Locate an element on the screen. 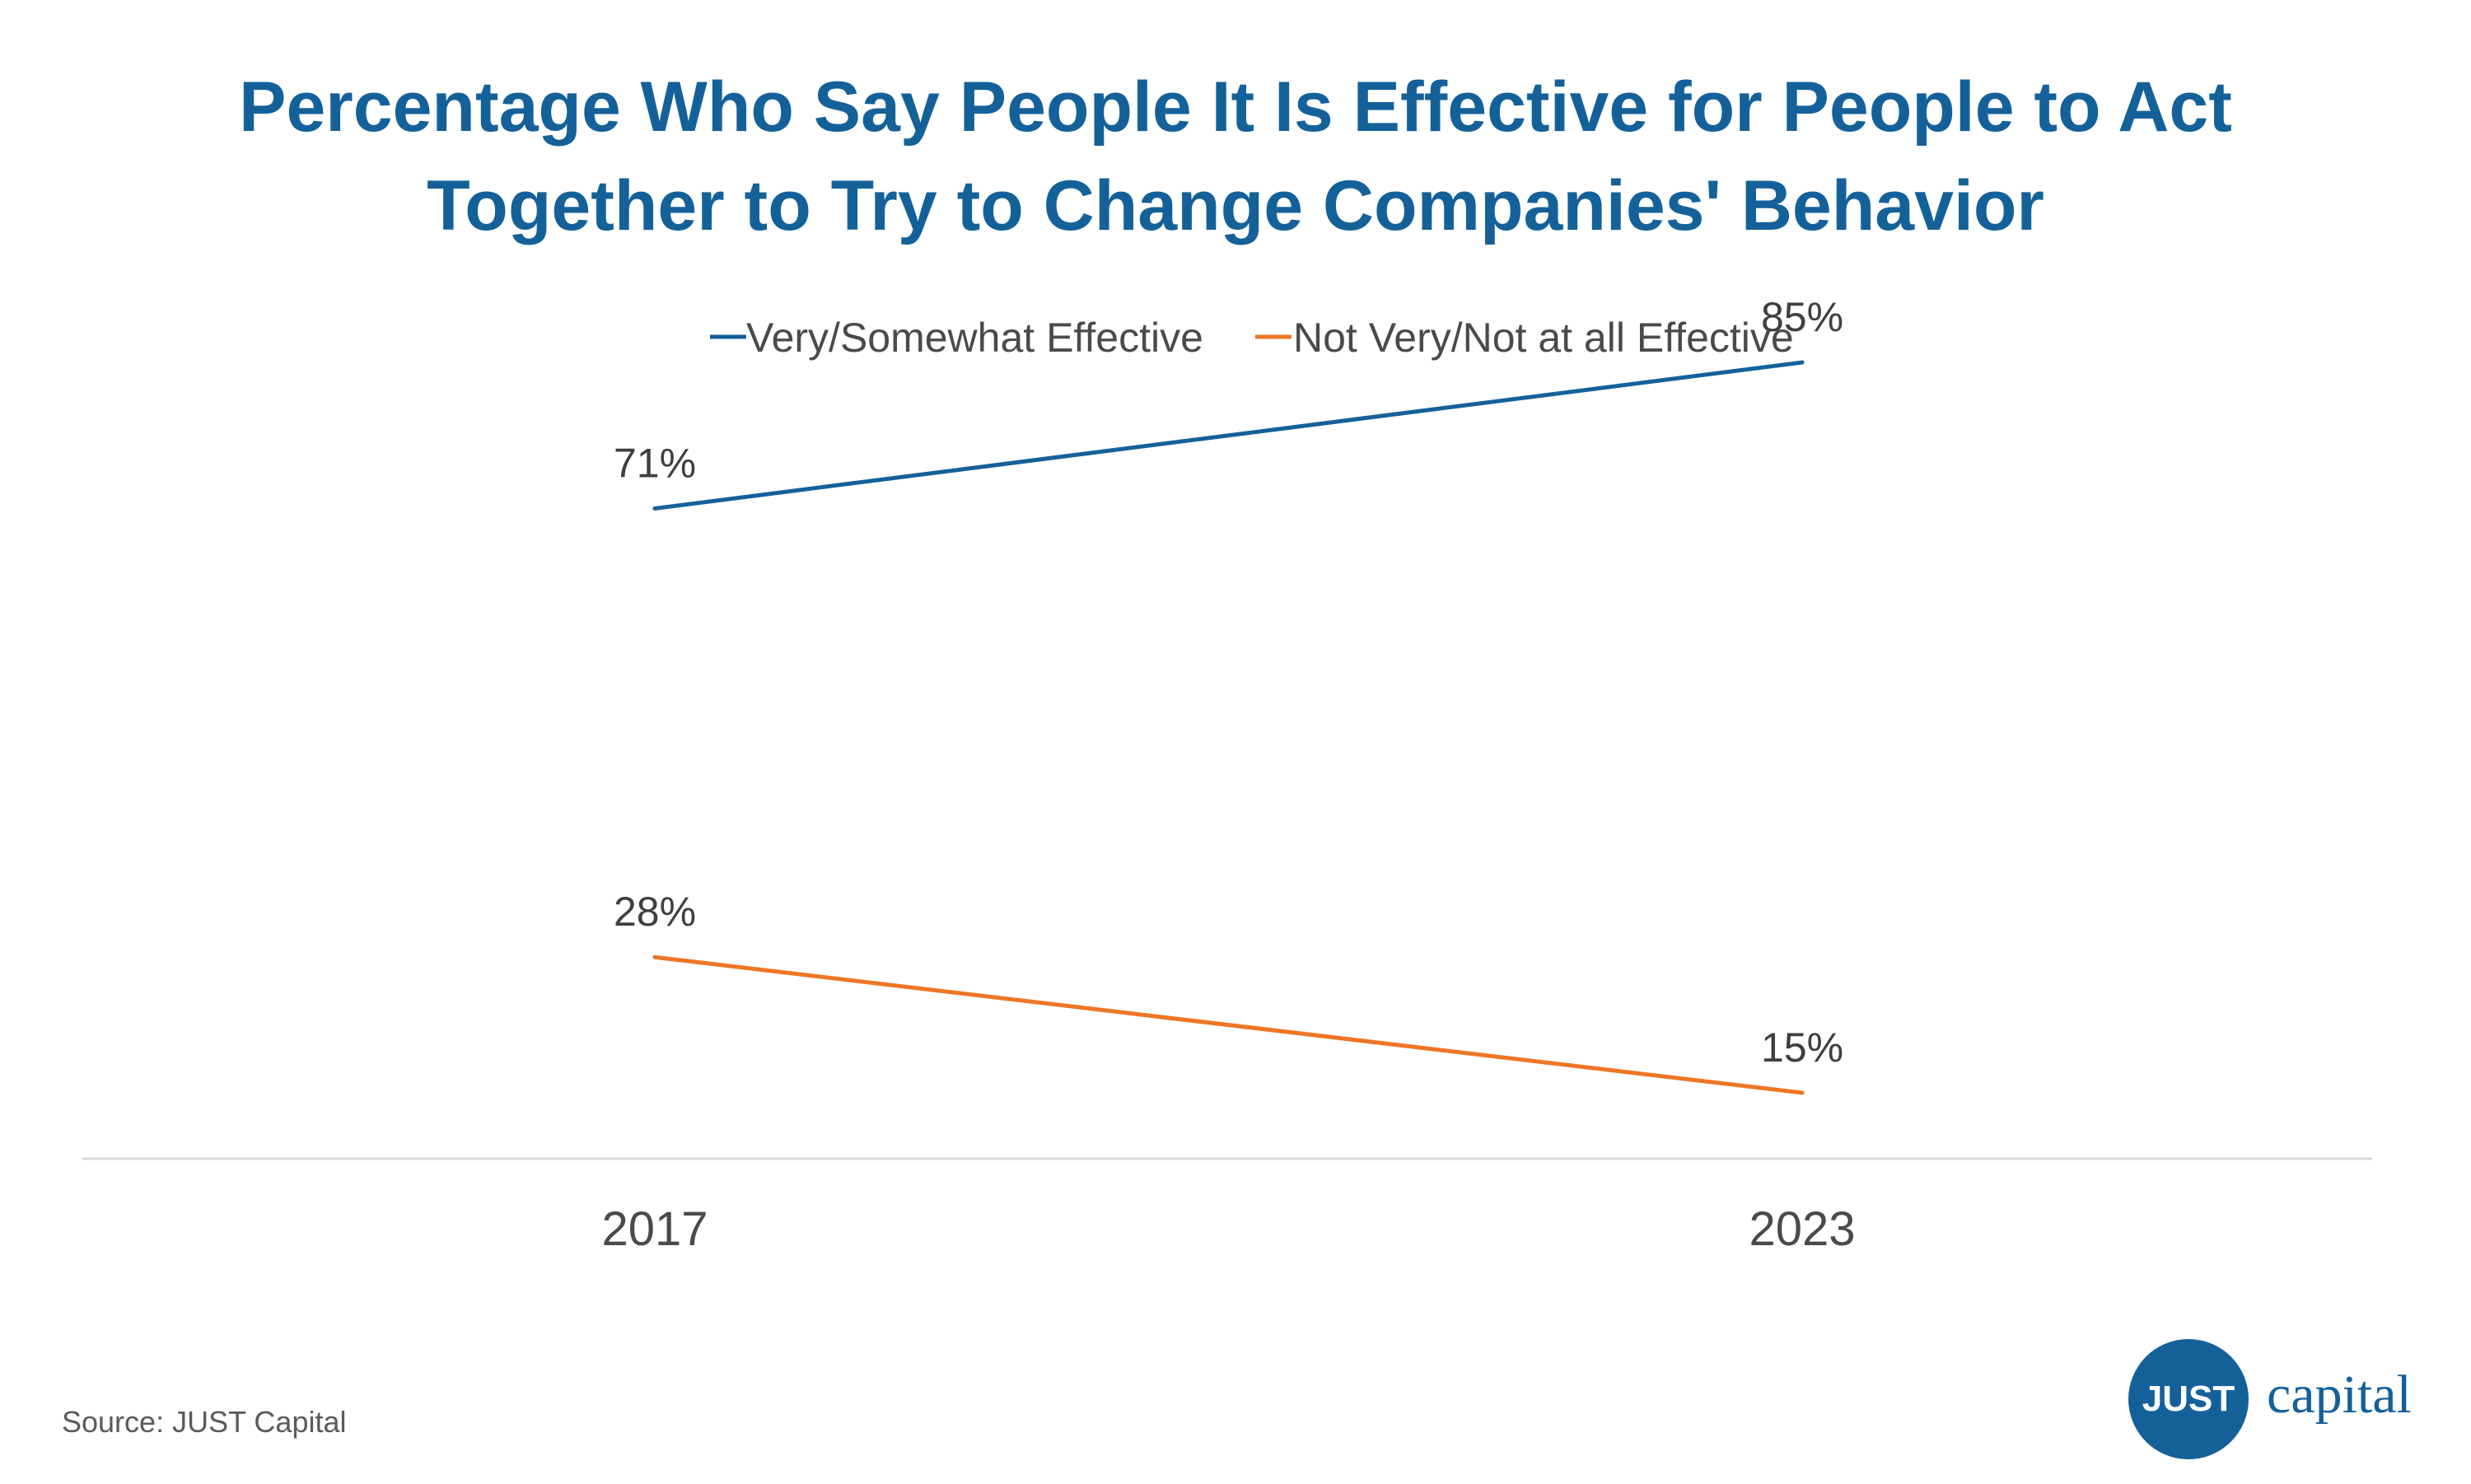 The width and height of the screenshot is (2471, 1484). logo-mark: JUST is located at coordinates (2188, 1399).